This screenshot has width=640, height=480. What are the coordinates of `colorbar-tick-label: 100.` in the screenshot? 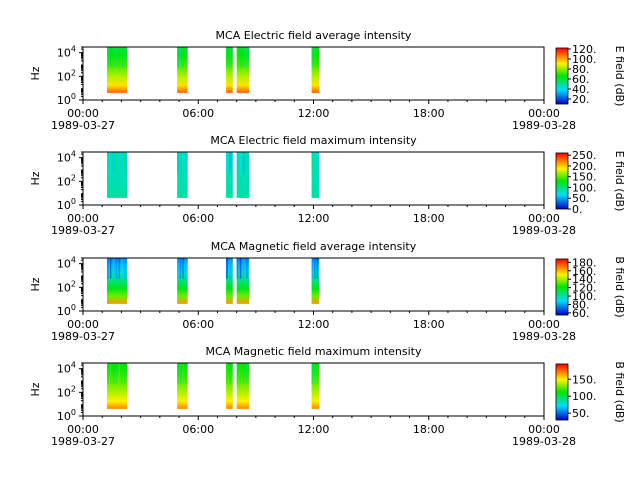 It's located at (584, 187).